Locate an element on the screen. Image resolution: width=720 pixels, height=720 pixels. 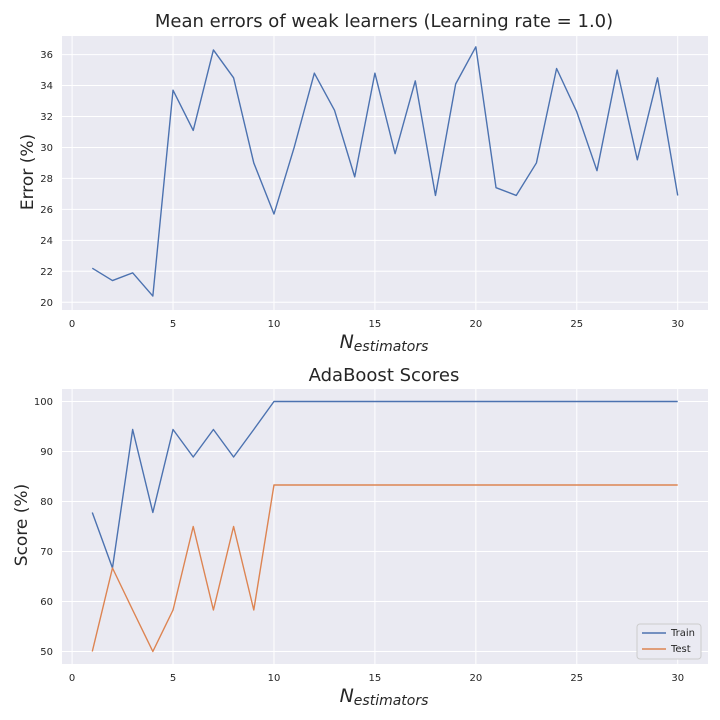
y-tick-label: 60 is located at coordinates (46, 602).